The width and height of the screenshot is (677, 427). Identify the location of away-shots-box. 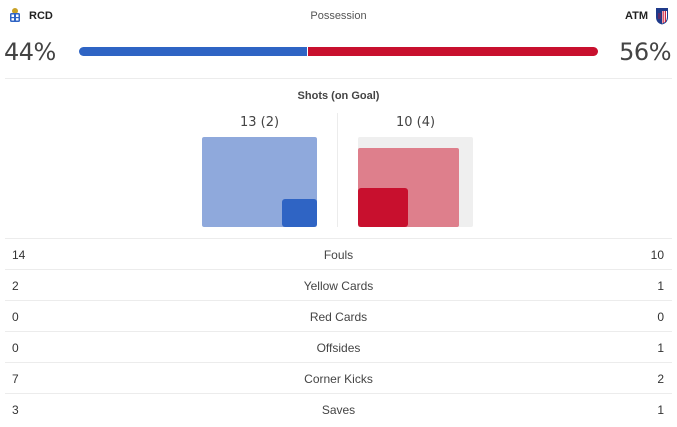
(415, 182).